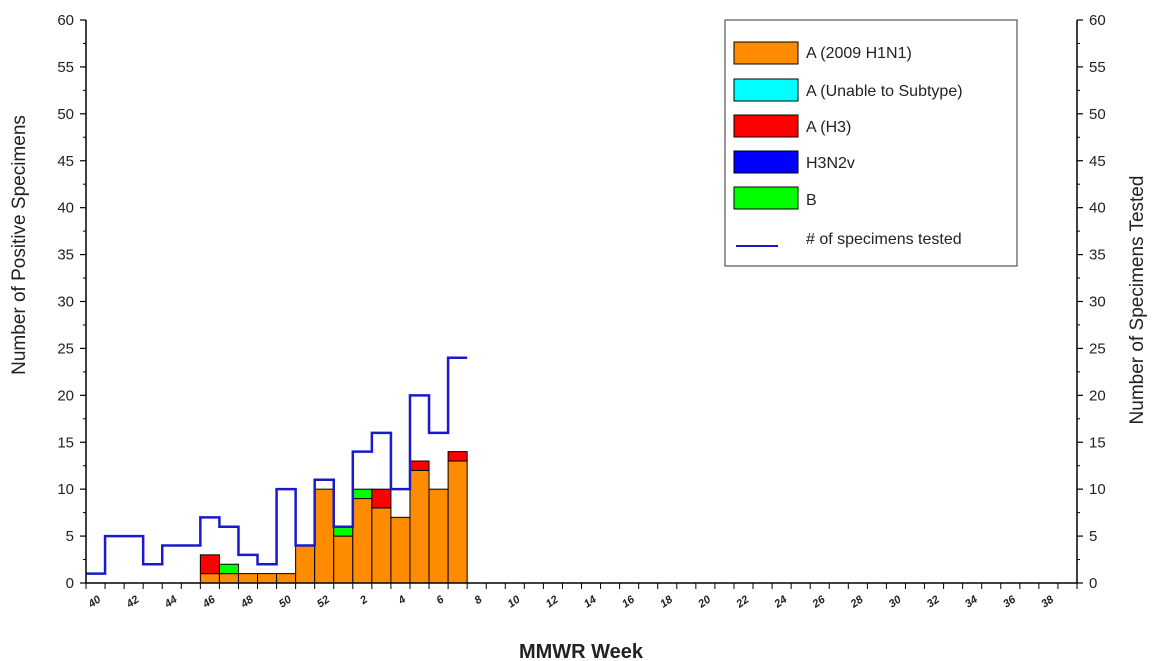 This screenshot has height=661, width=1154. I want to click on y-tick-label-left: 40, so click(65, 208).